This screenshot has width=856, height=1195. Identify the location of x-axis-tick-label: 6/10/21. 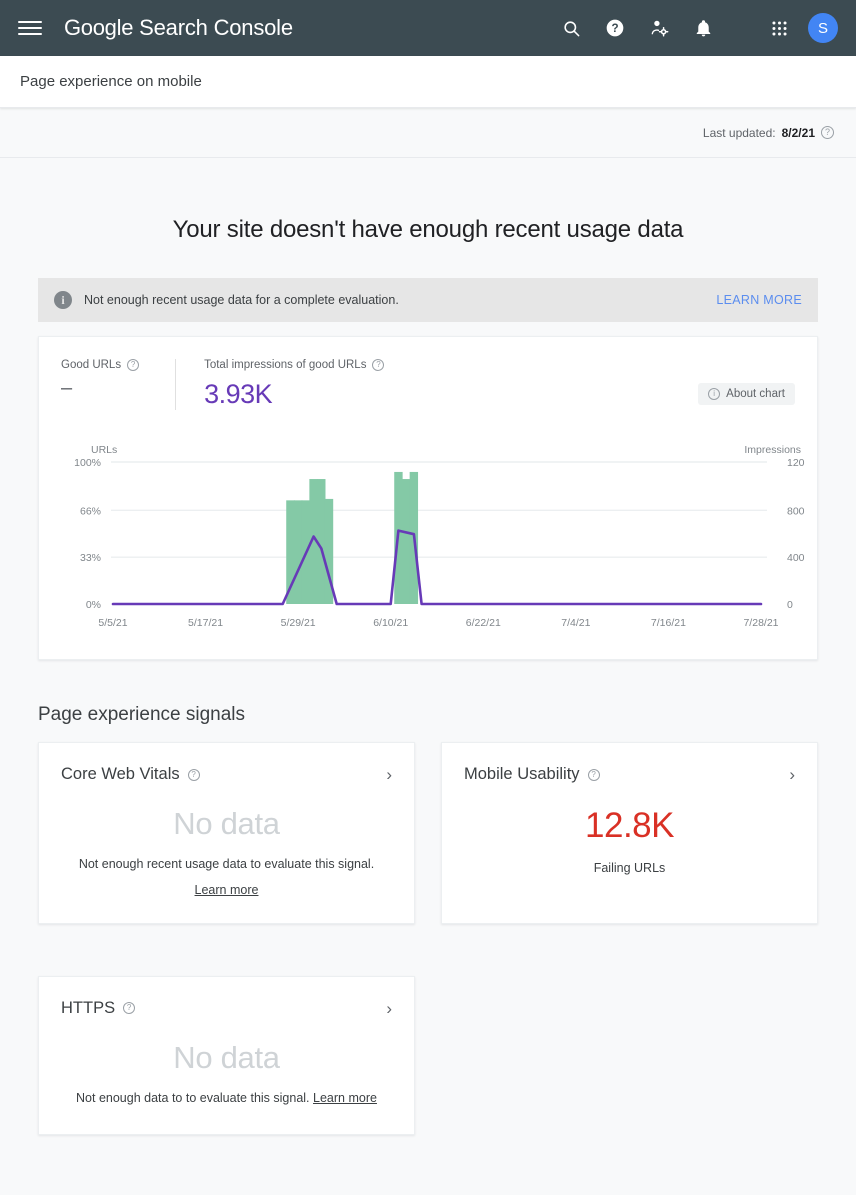
(390, 623).